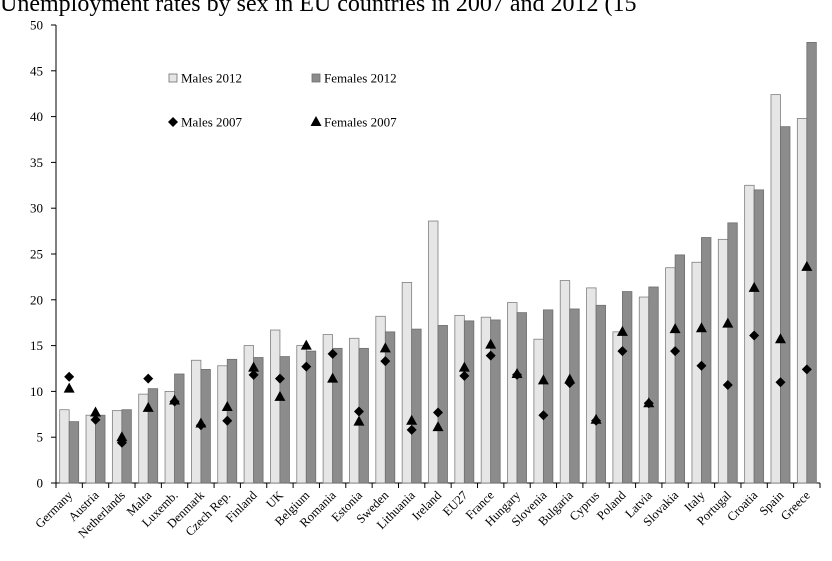 This screenshot has width=832, height=561. I want to click on x-category-label: Poland, so click(611, 505).